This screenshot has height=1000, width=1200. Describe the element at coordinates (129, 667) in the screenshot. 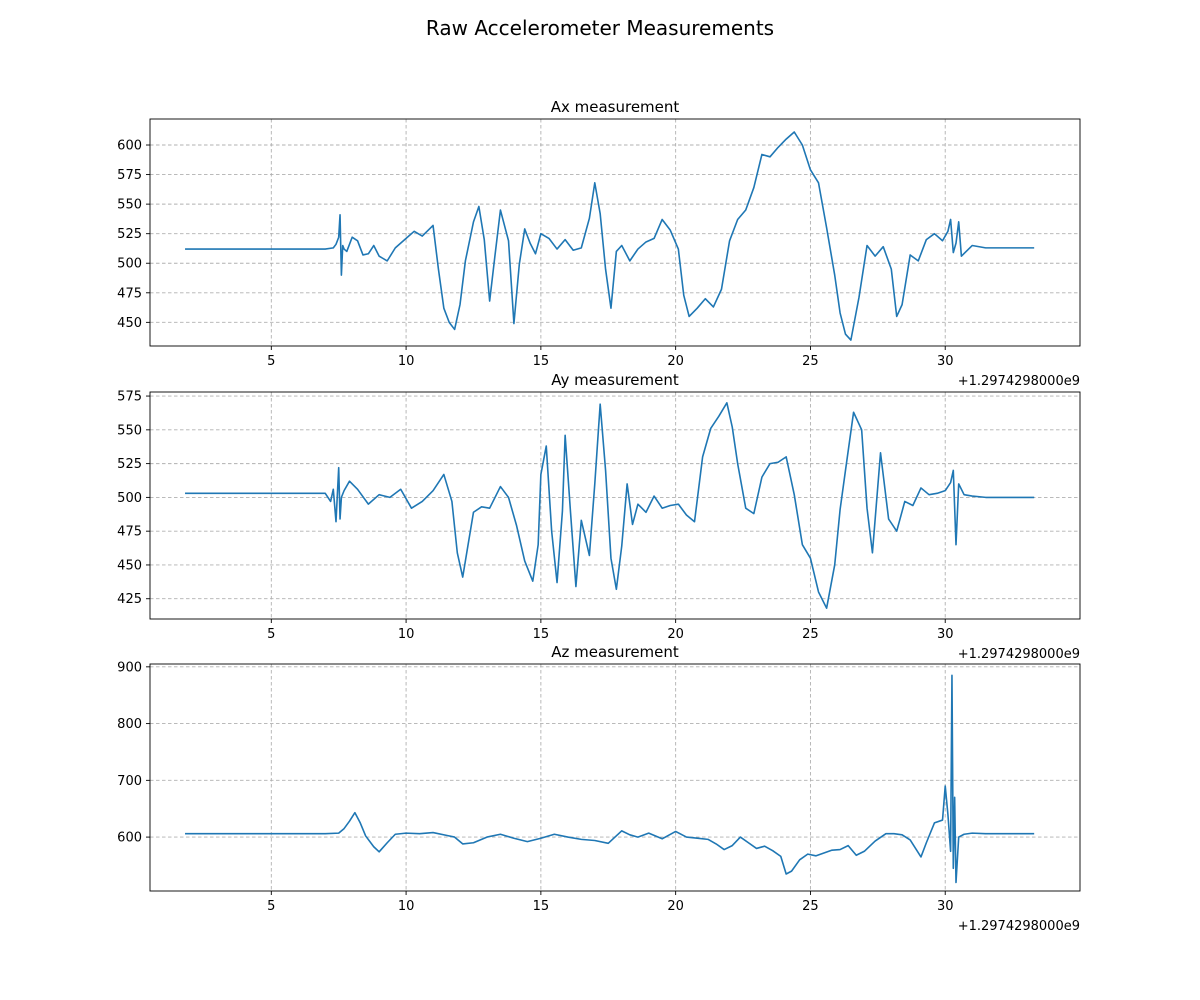

I see `y-tick-label: 900` at that location.